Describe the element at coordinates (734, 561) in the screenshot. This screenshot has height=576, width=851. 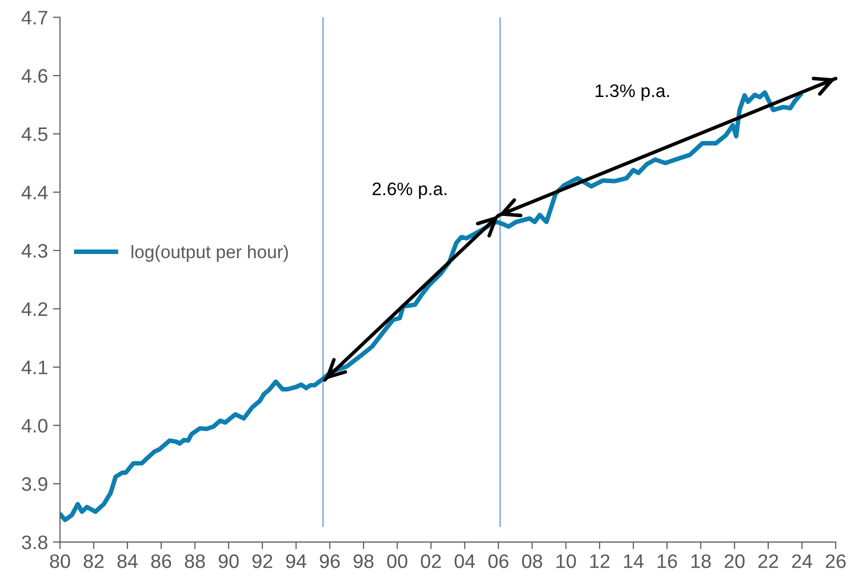
I see `x-tick-label: 20` at that location.